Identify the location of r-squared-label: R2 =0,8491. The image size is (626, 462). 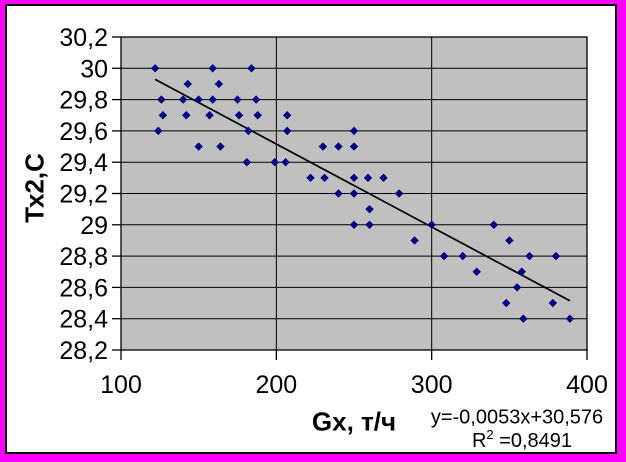
(522, 440).